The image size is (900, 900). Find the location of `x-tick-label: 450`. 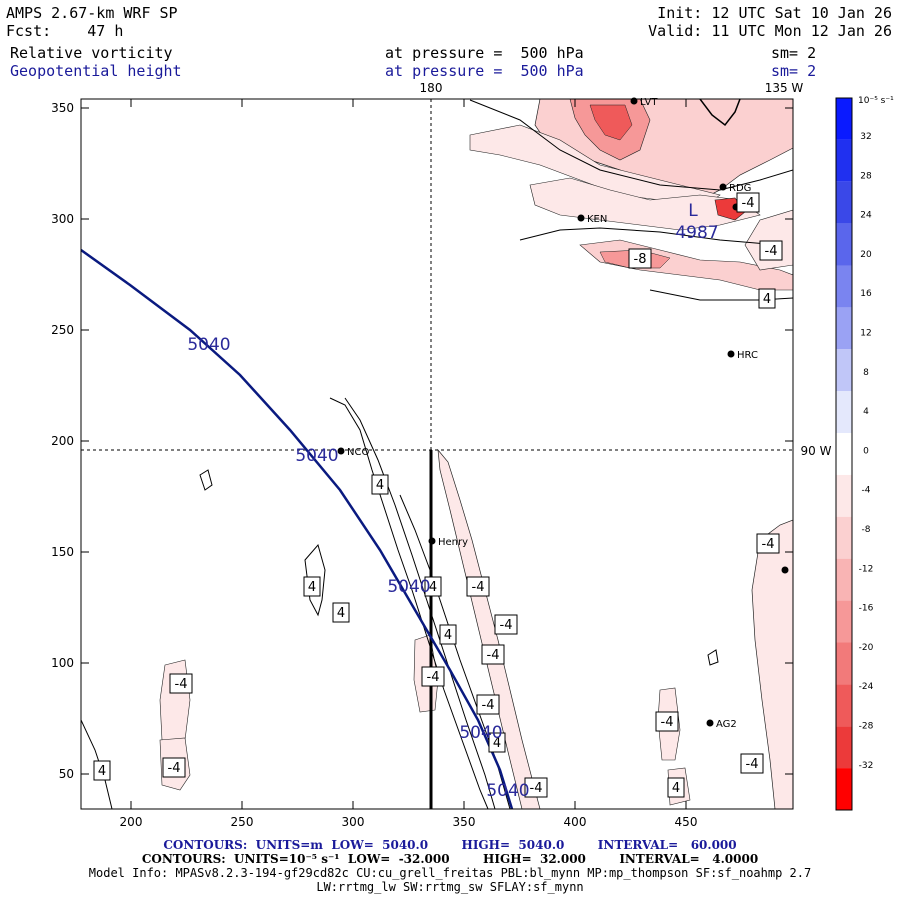

x-tick-label: 450 is located at coordinates (686, 822).